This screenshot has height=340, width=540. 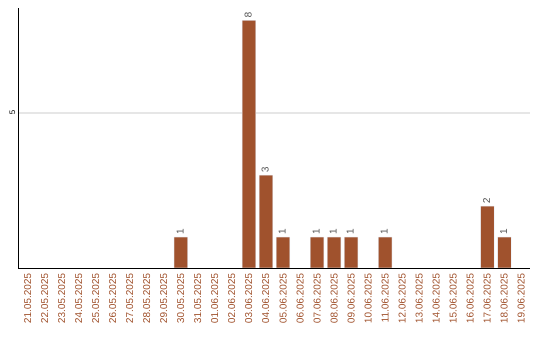 I want to click on x-tick-label: 31.05.2025, so click(x=198, y=298).